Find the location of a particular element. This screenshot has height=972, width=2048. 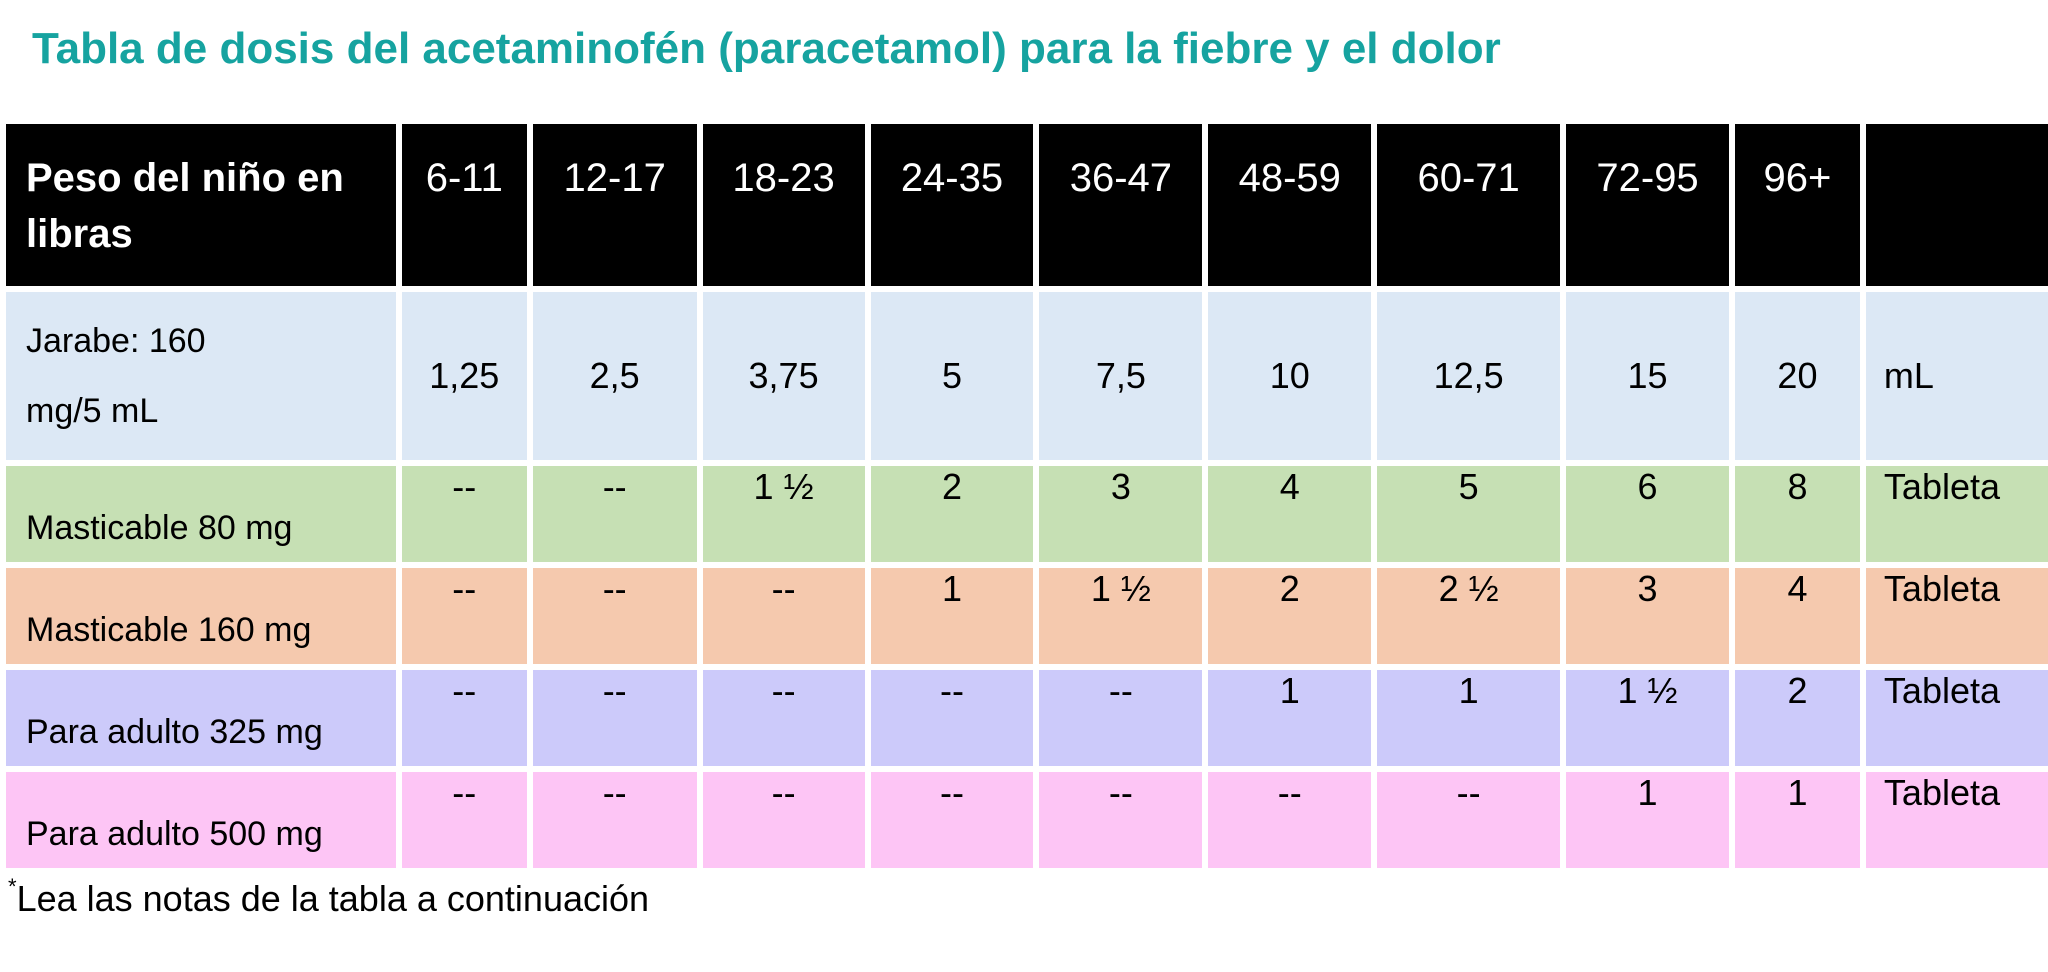

dose-cell: 7,5 is located at coordinates (1121, 376).